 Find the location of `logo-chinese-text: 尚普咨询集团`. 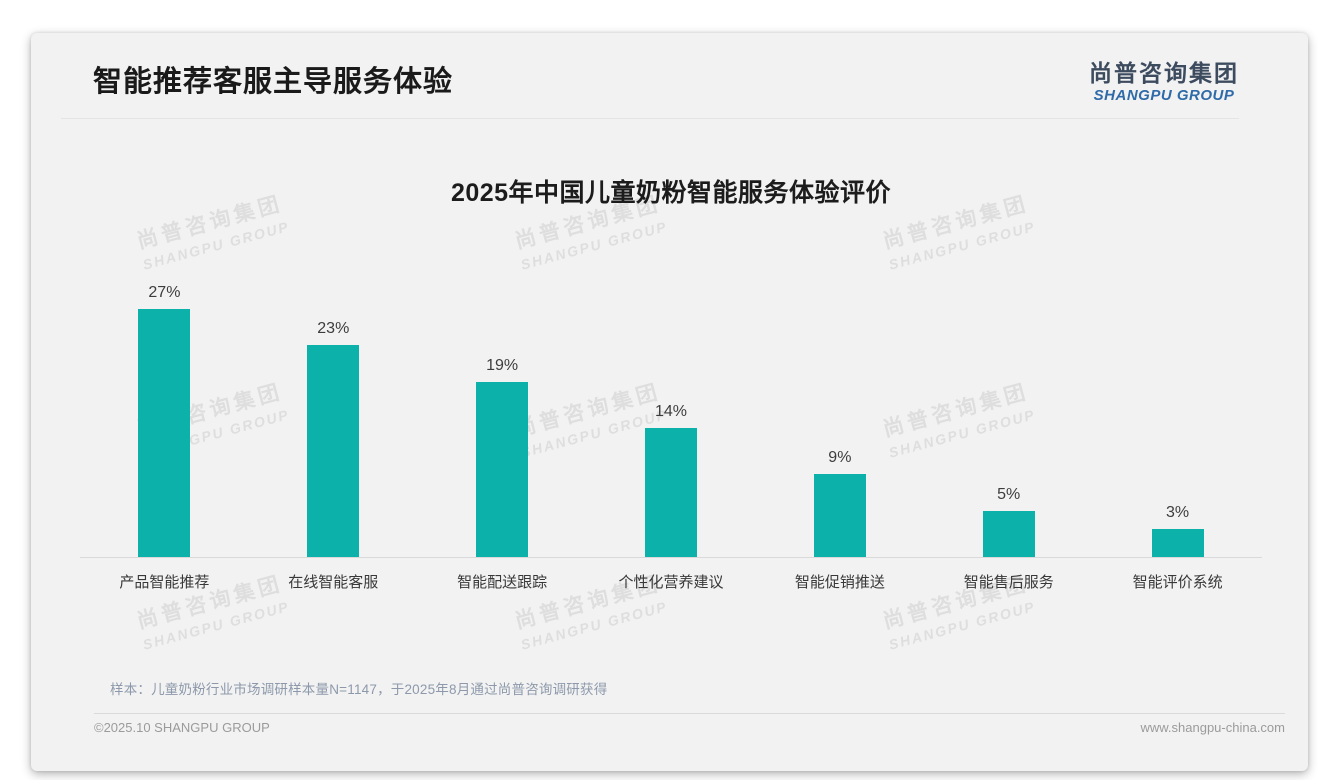

logo-chinese-text: 尚普咨询集团 is located at coordinates (1164, 73).